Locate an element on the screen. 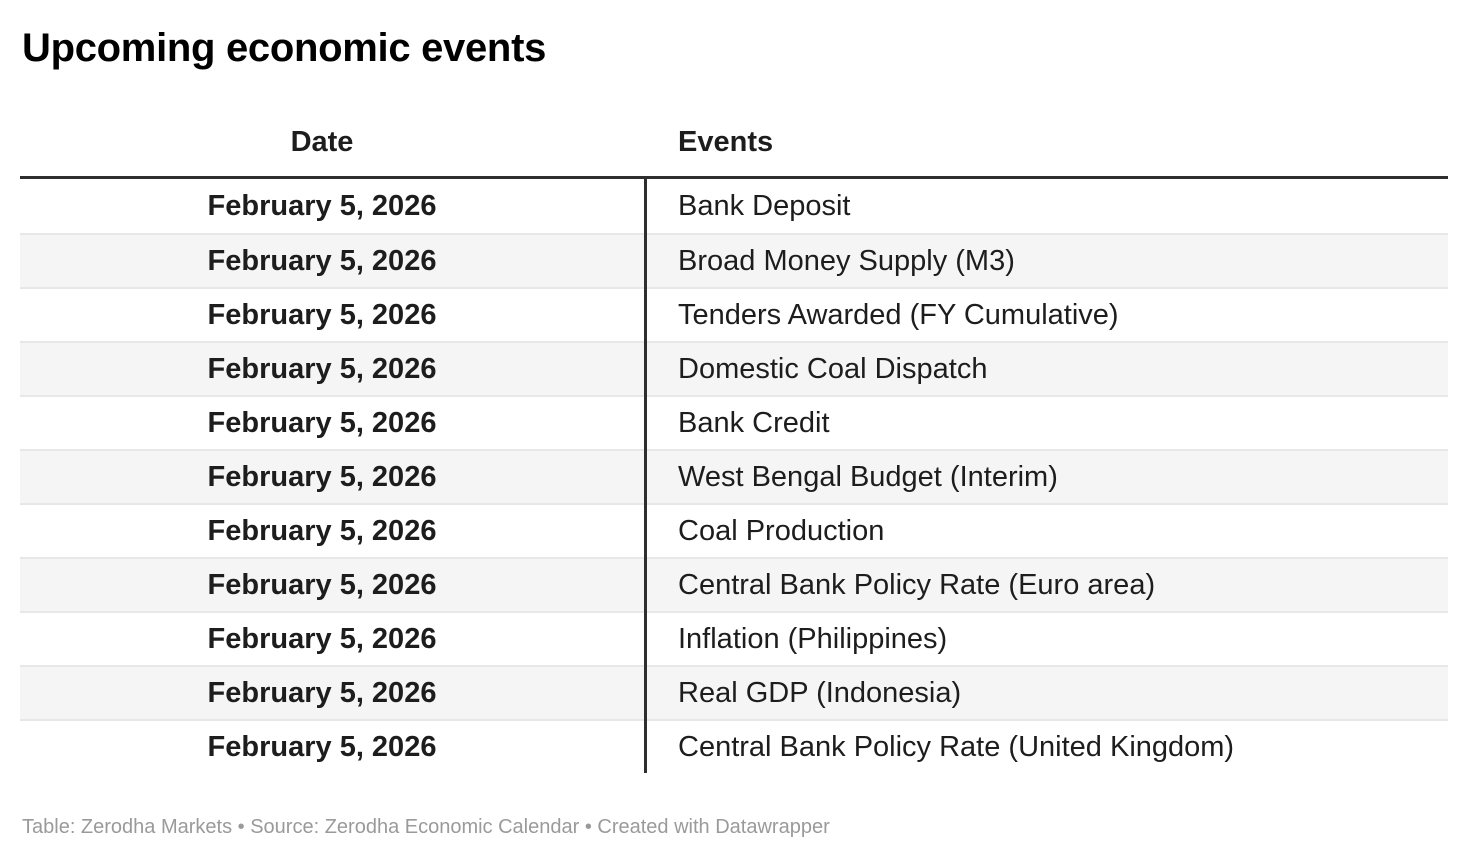  table-row: February 5, 2026 Real GDP (Indonesia) is located at coordinates (734, 692).